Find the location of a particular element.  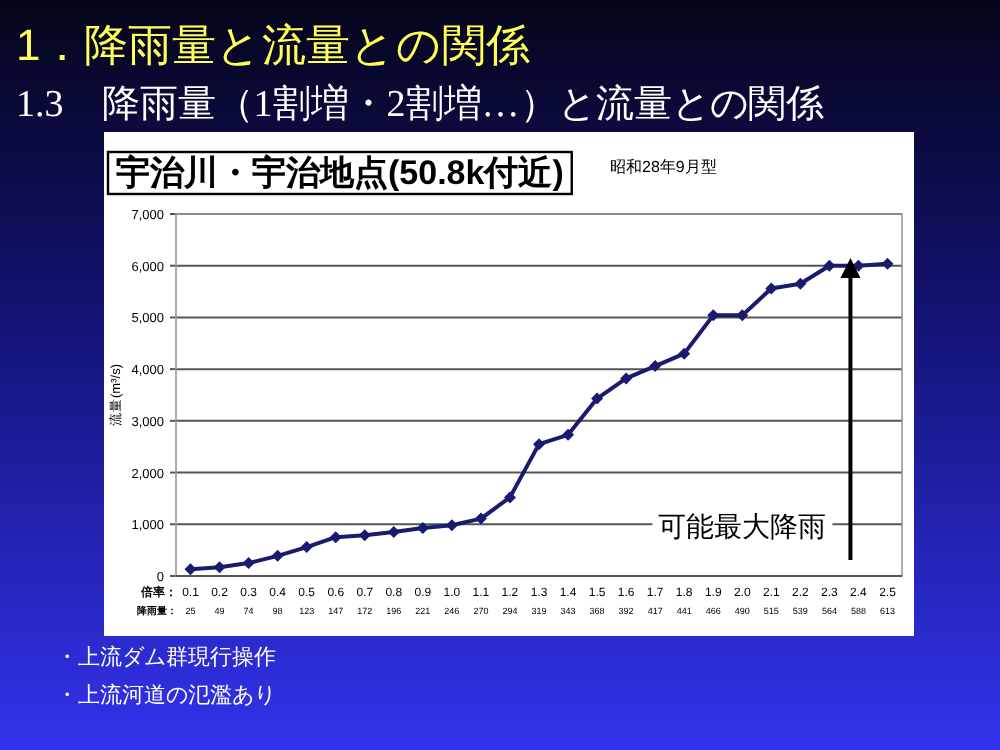

annotation: 可能最大降雨 is located at coordinates (742, 526).